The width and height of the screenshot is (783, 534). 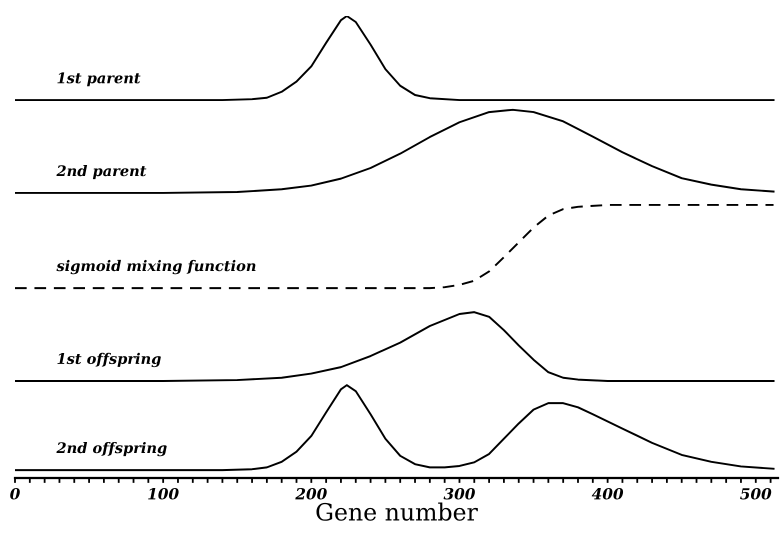 What do you see at coordinates (156, 267) in the screenshot?
I see `series-label: sigmoid mixing function` at bounding box center [156, 267].